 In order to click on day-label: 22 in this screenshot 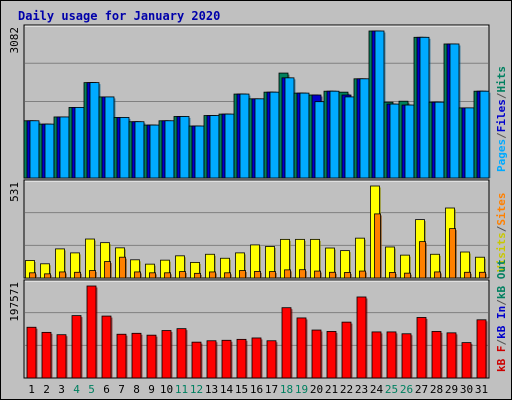, I will do `click(346, 389)`.